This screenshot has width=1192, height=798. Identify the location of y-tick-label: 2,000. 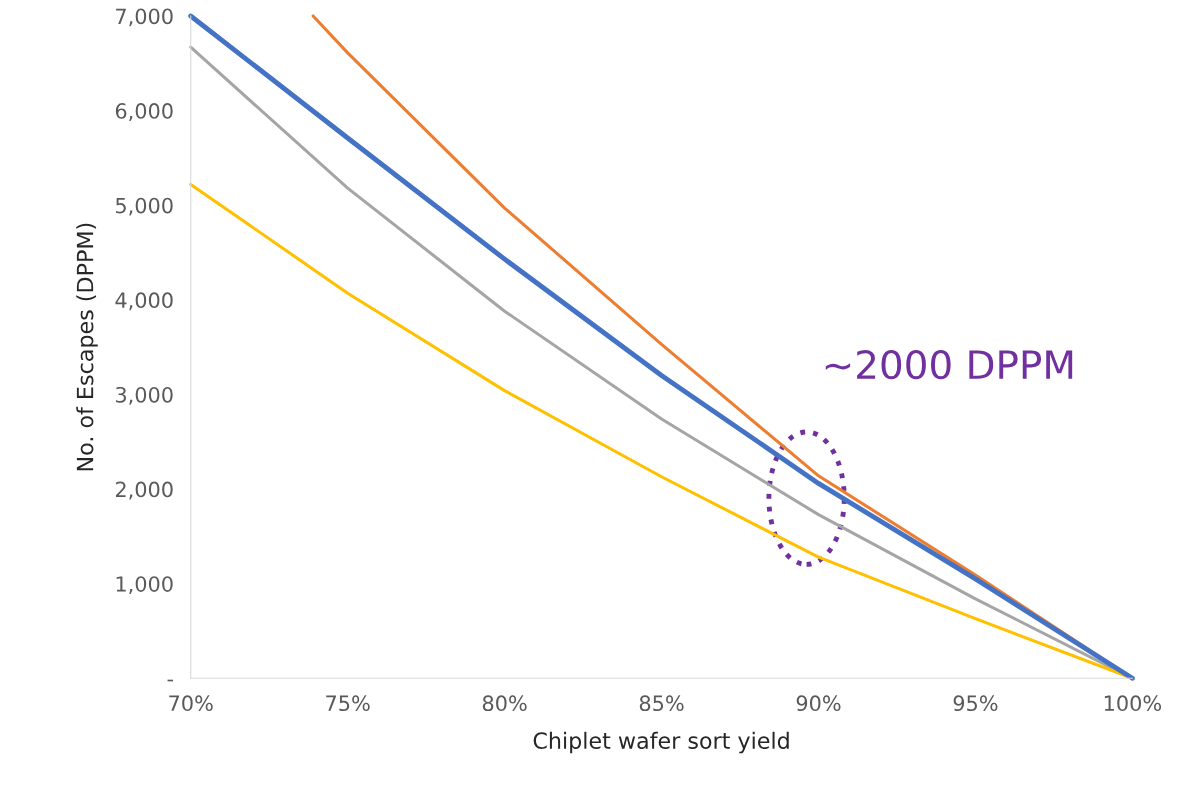
(144, 490).